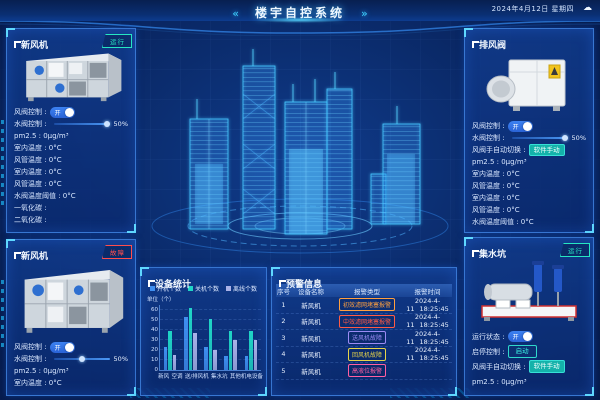 The width and height of the screenshot is (600, 400). I want to click on cell-no: 3, so click(283, 337).